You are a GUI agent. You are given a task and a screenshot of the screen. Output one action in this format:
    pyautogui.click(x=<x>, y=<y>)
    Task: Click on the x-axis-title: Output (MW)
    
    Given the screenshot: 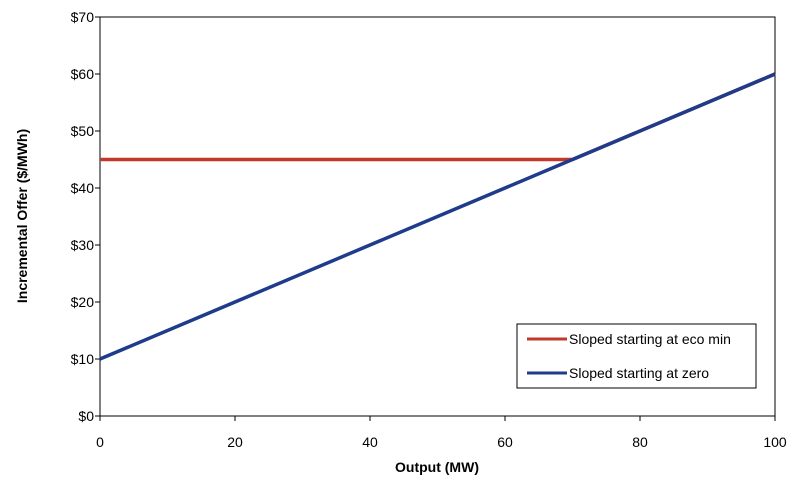 What is the action you would take?
    pyautogui.click(x=437, y=467)
    